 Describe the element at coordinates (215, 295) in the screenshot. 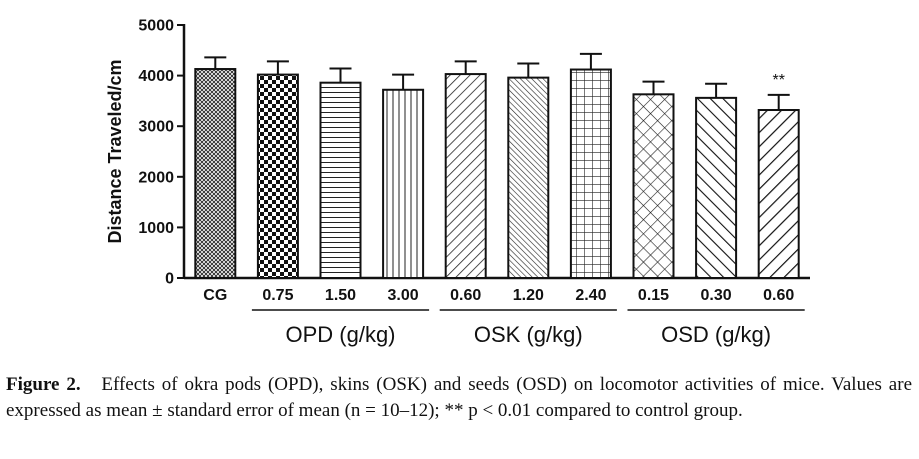

I see `x-tick-label: CG` at that location.